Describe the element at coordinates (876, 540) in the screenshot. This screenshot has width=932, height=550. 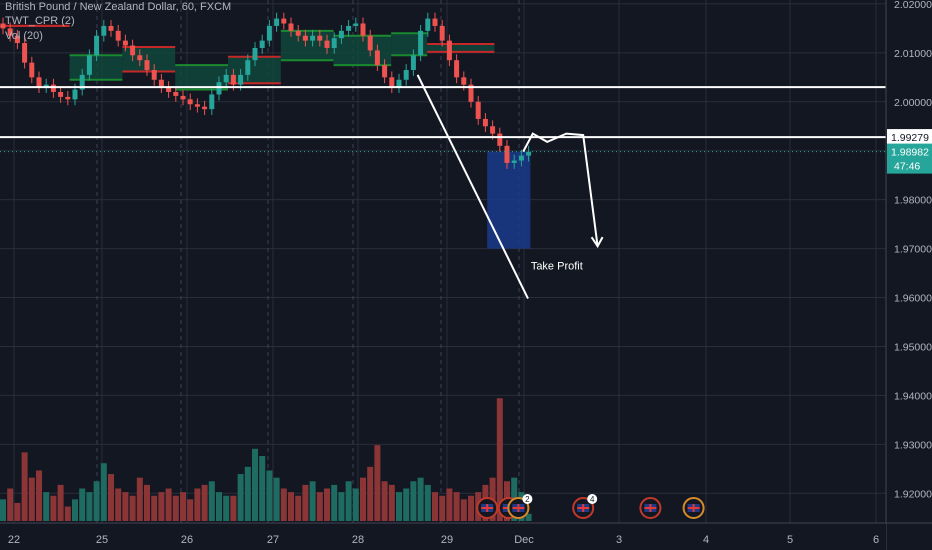
I see `x-tick-label: 6` at that location.